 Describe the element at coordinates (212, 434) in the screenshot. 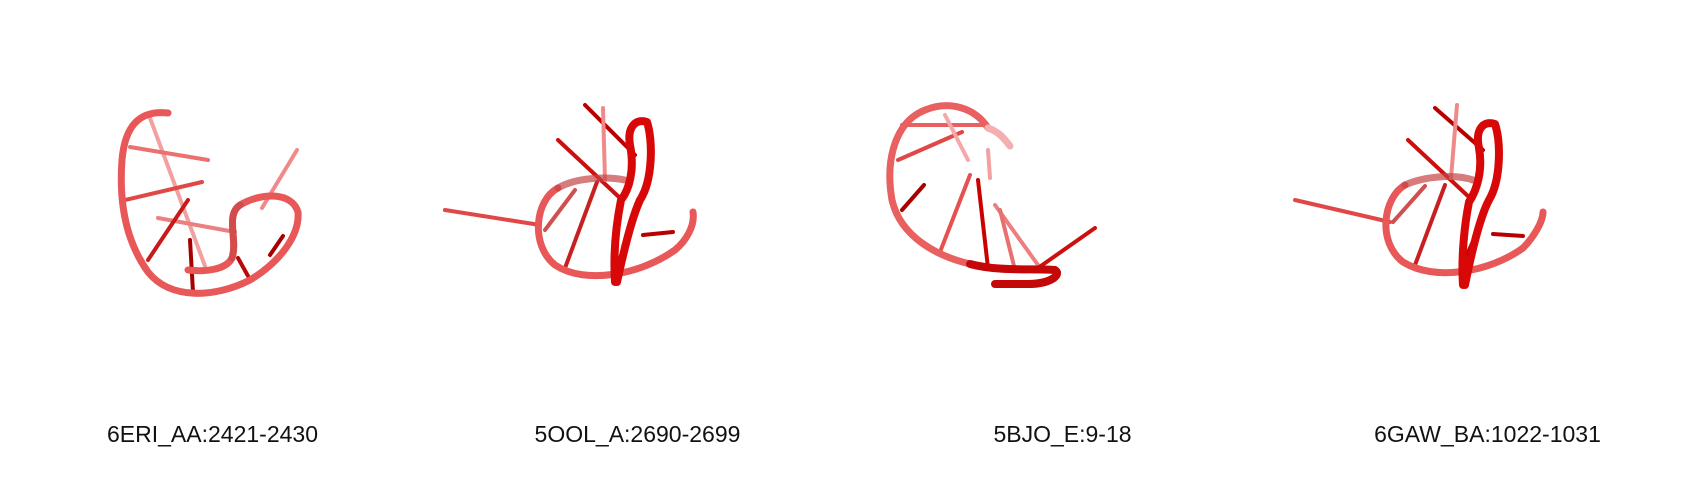

I see `structure-label: 6ERI_AA:2421-2430` at that location.